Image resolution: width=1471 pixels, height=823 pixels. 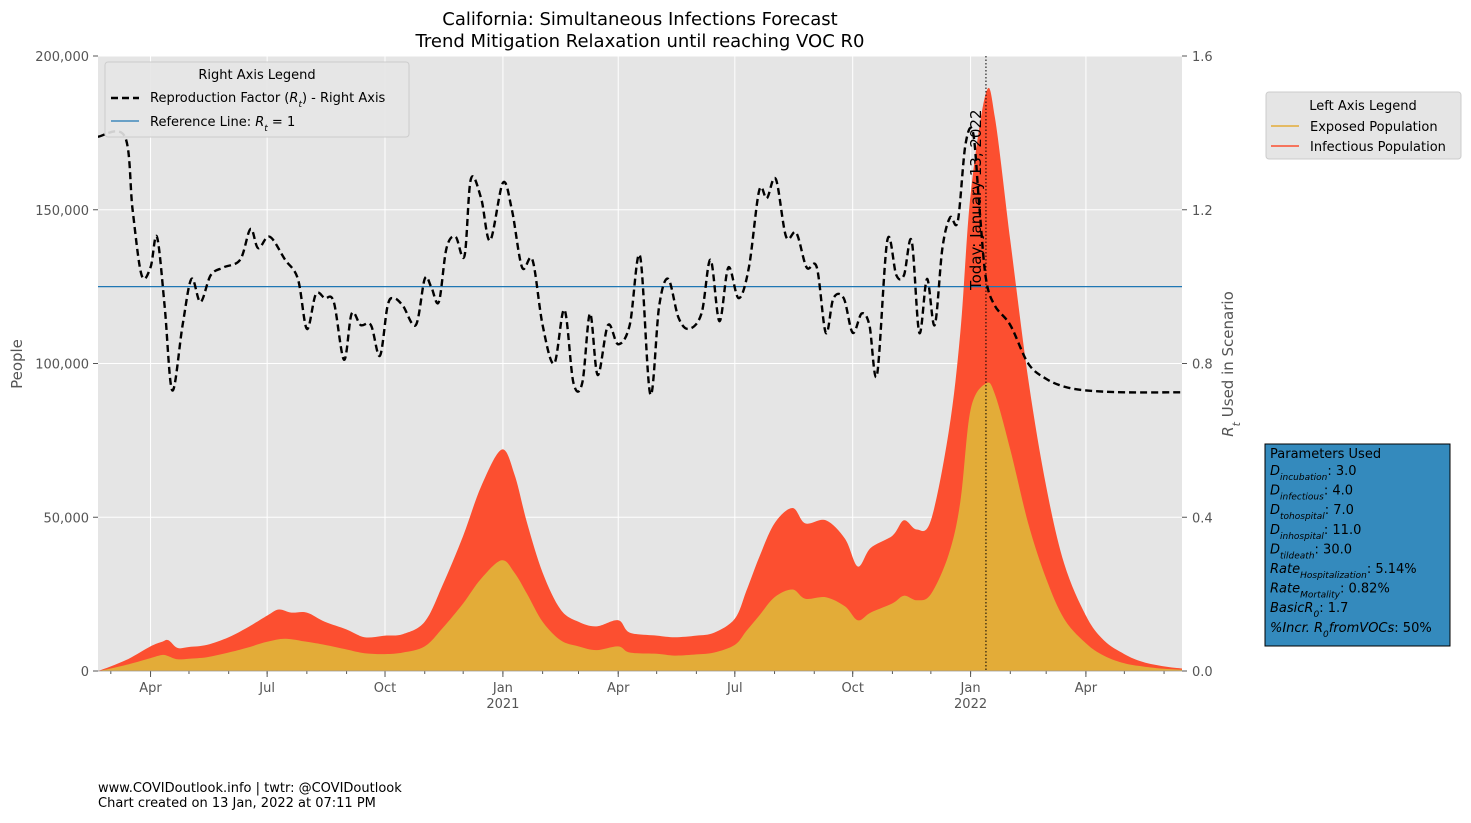 What do you see at coordinates (1311, 493) in the screenshot?
I see `parameter-item: Dinfectious: 4.0` at bounding box center [1311, 493].